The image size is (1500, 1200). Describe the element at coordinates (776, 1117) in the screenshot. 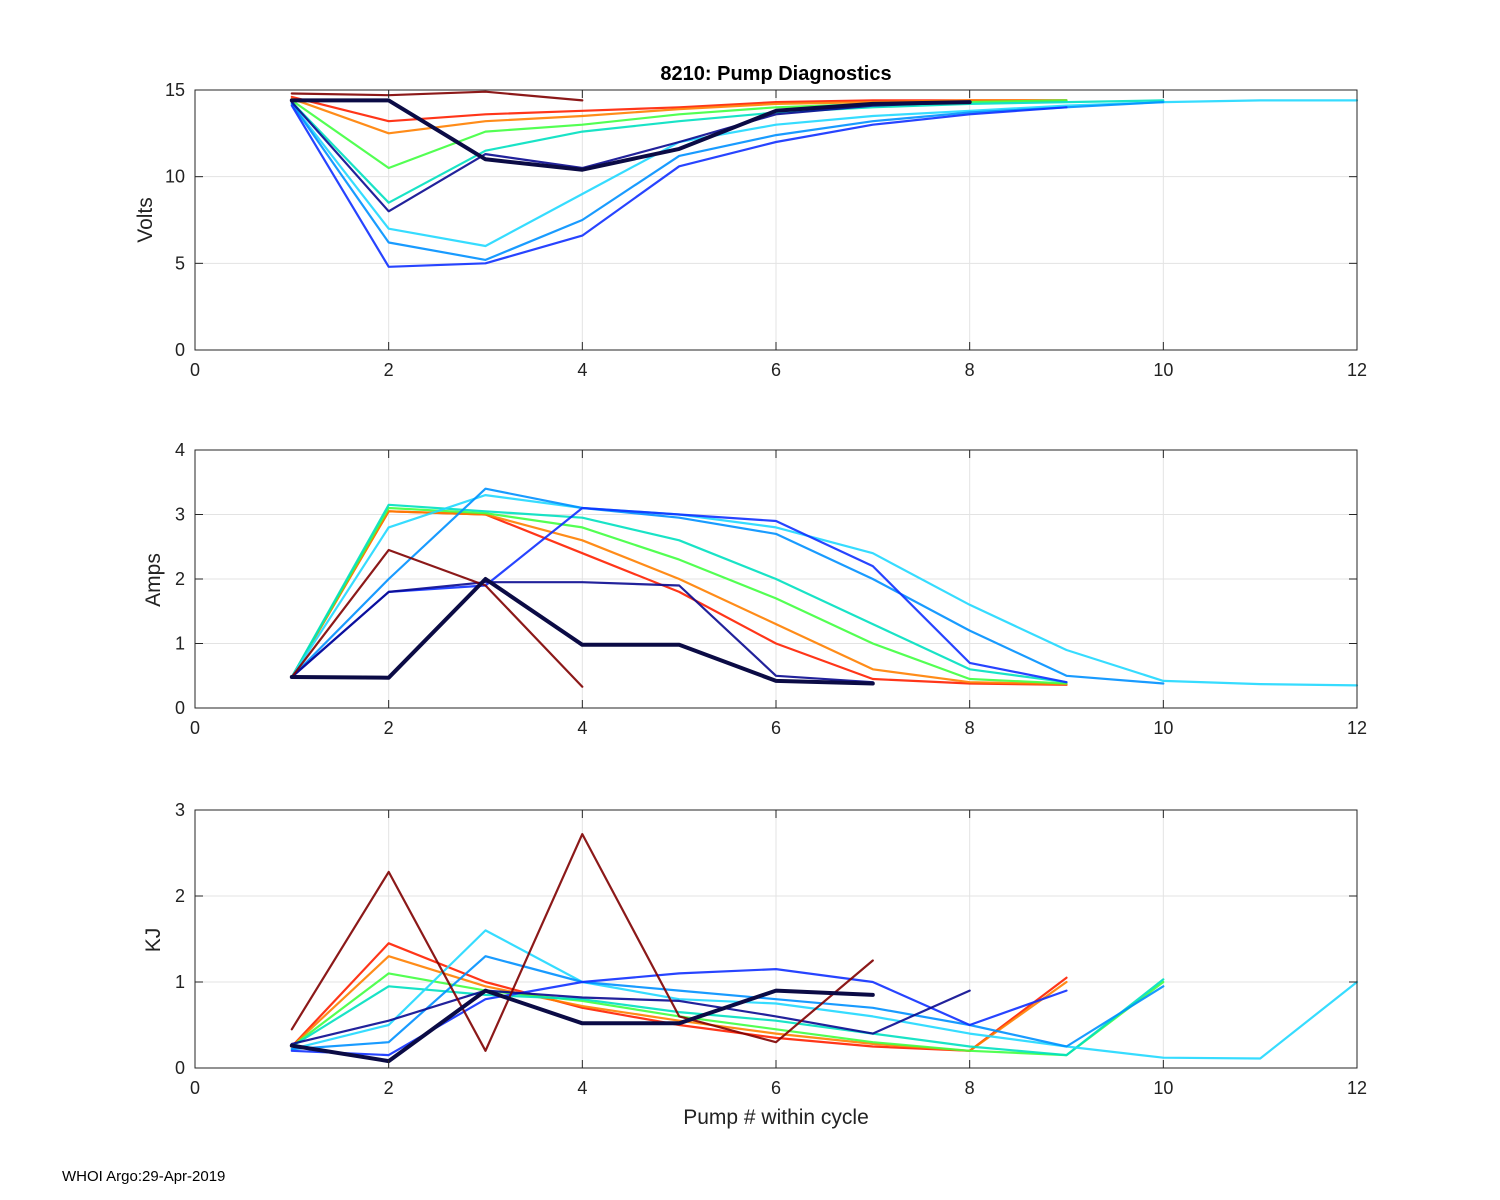

I see `x-axis-label: Pump # within cycle` at that location.